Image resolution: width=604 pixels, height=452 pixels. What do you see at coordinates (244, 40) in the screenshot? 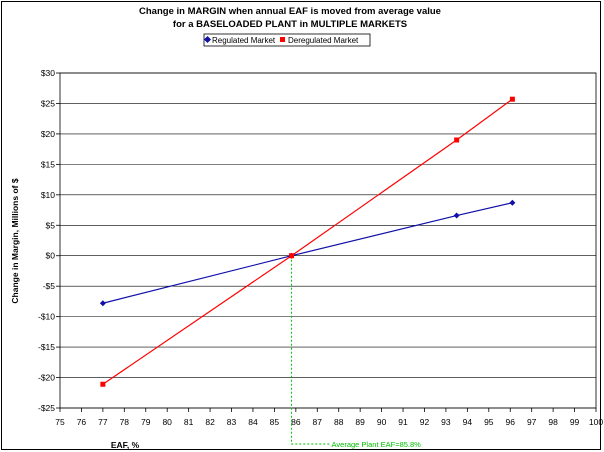
I see `legend-label-regulated: Regulated Market` at bounding box center [244, 40].